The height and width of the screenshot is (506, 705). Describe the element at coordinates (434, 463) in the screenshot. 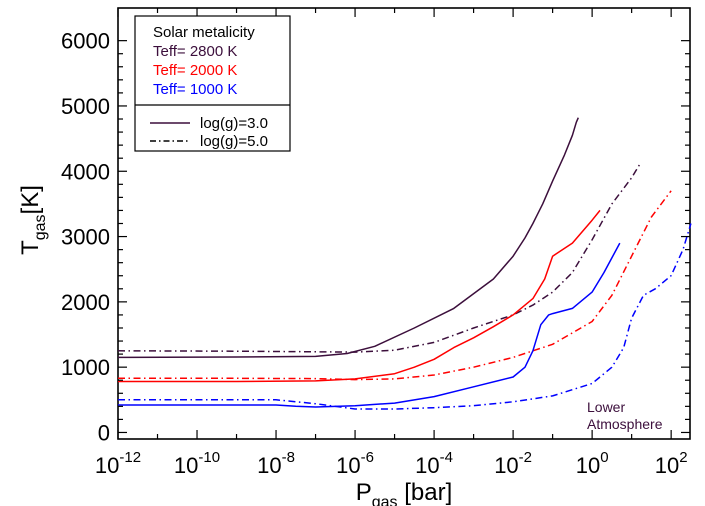

I see `x-tick-label: 10⁻⁴` at that location.